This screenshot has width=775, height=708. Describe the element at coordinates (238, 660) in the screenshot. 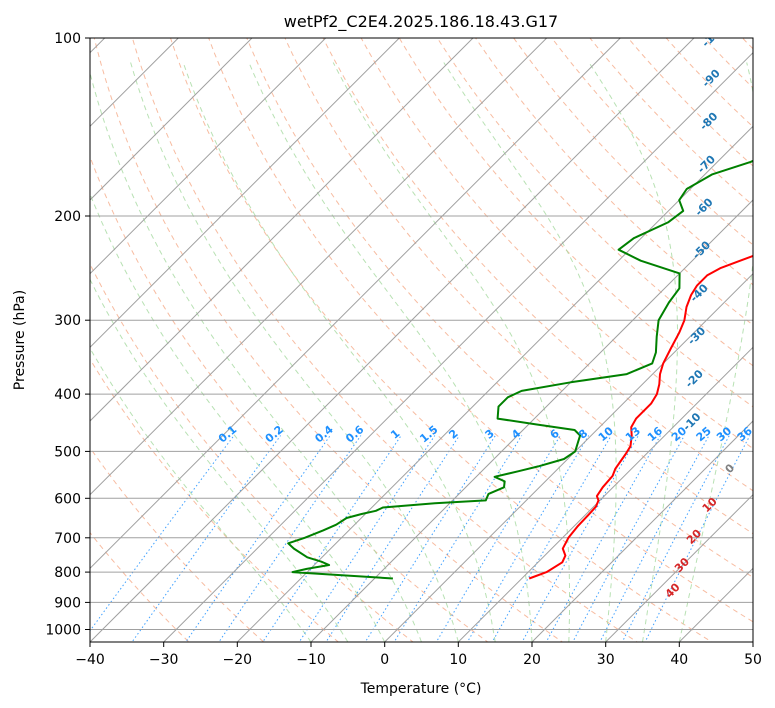

I see `x-tick-label: −20` at that location.